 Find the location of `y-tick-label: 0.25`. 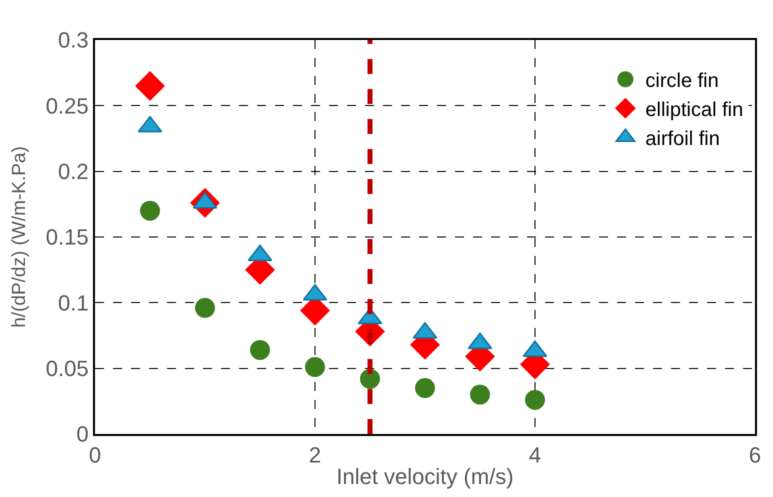

y-tick-label: 0.25 is located at coordinates (67, 105).